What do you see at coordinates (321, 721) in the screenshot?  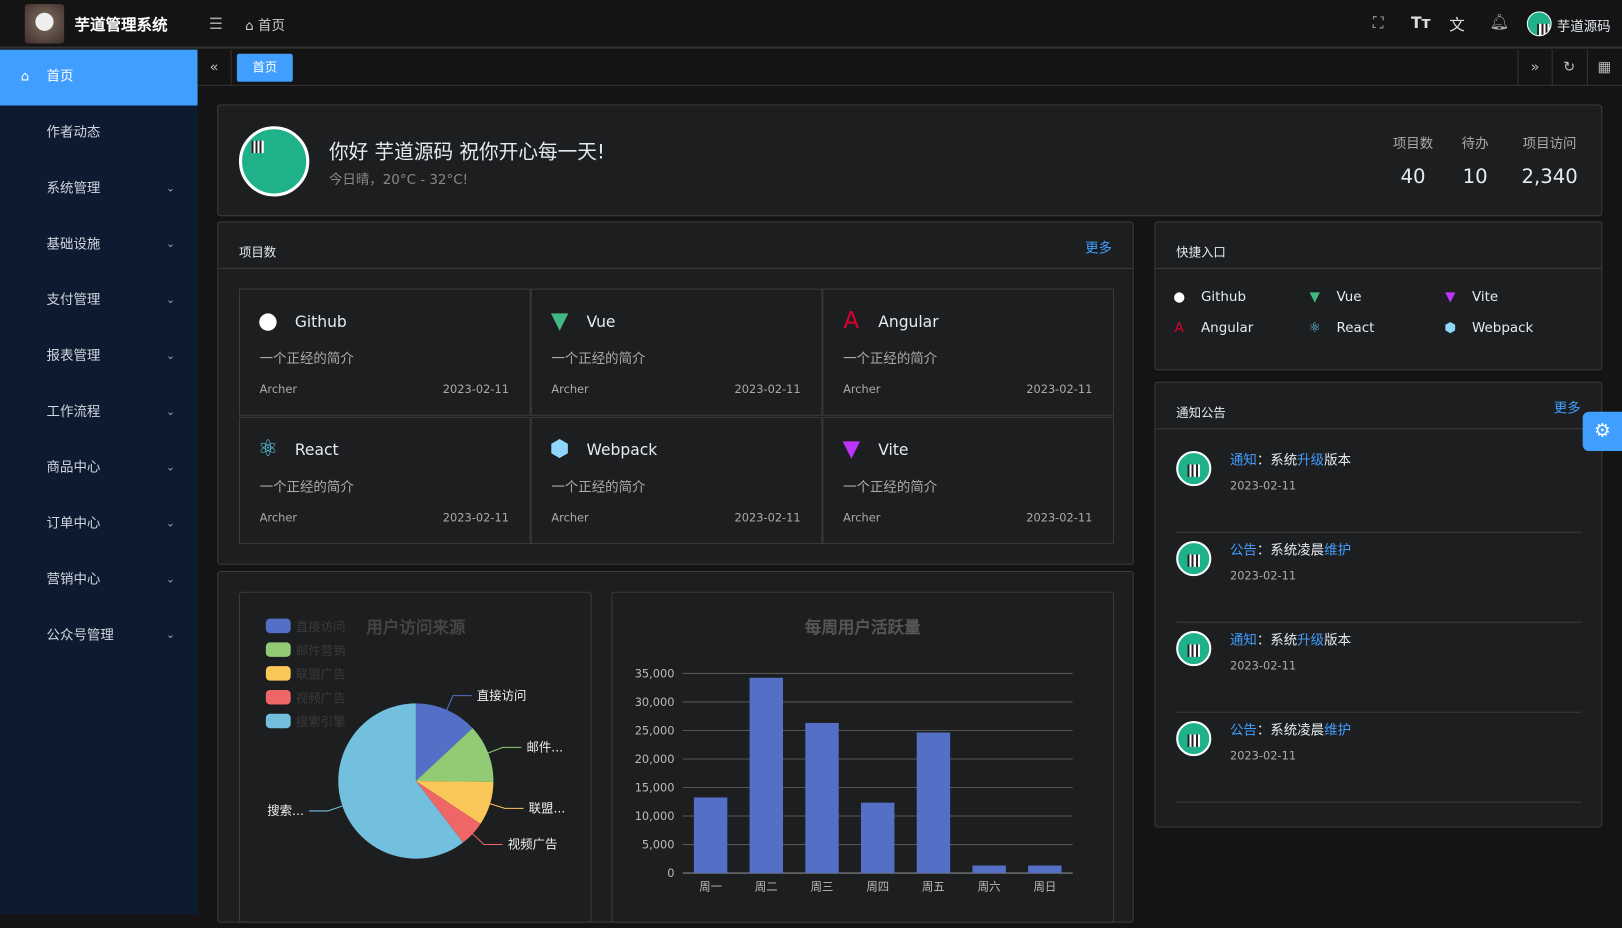 I see `legend-label: 搜索引擎` at bounding box center [321, 721].